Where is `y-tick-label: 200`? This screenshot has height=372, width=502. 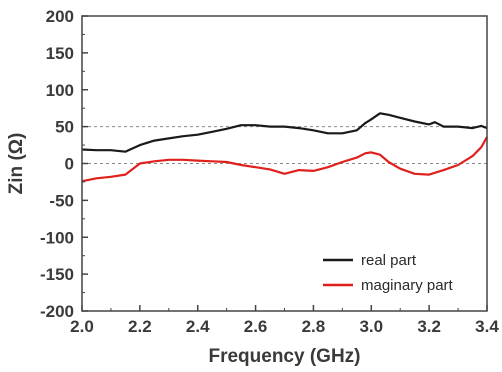 y-tick-label: 200 is located at coordinates (60, 16).